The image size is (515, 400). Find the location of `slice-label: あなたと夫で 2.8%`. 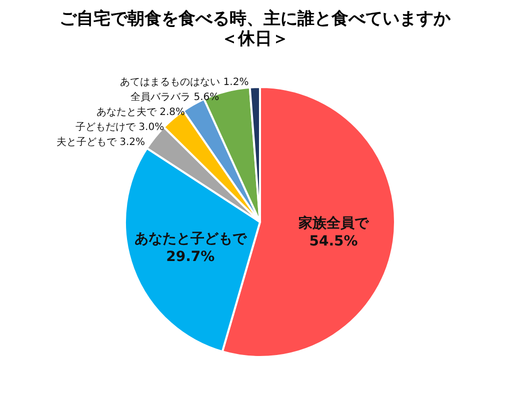

slice-label: あなたと夫で 2.8% is located at coordinates (141, 112).